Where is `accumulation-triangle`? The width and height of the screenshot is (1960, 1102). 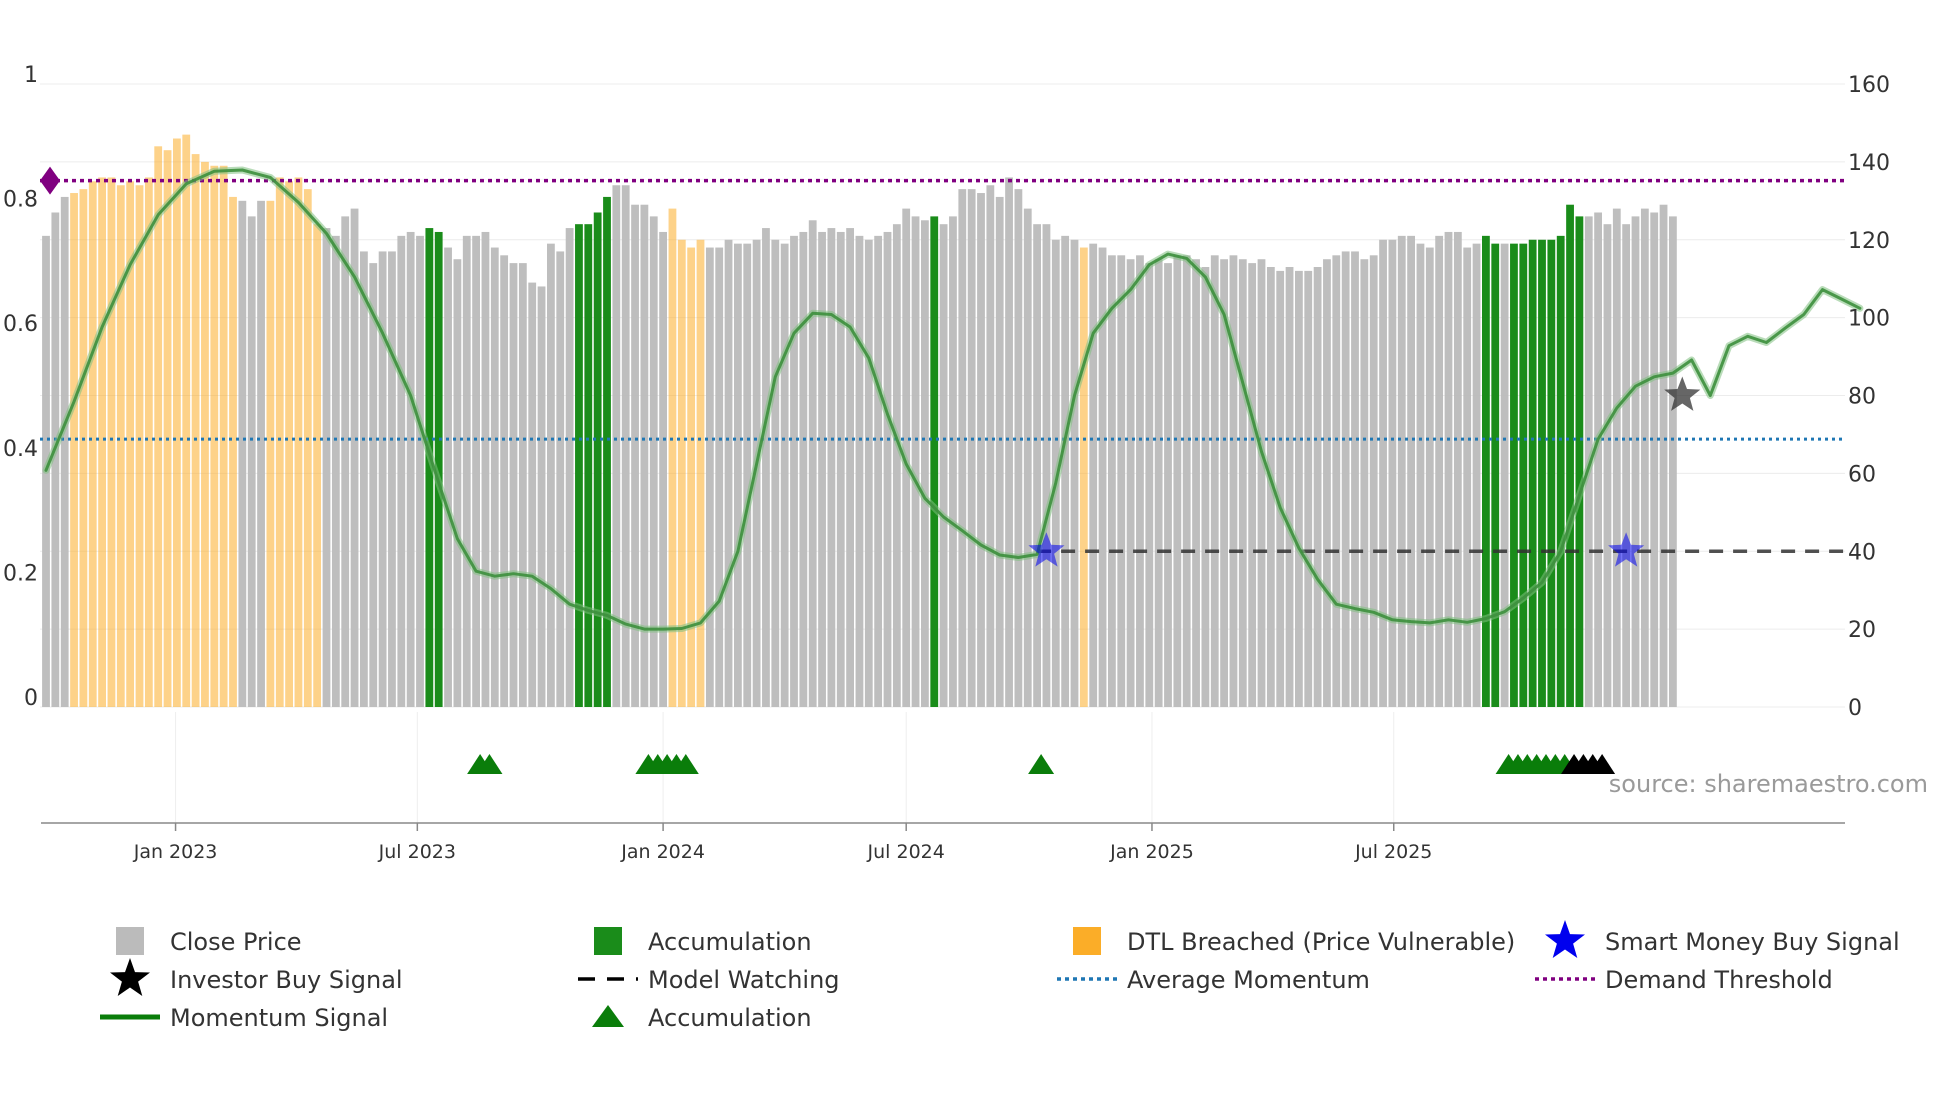 accumulation-triangle is located at coordinates (489, 764).